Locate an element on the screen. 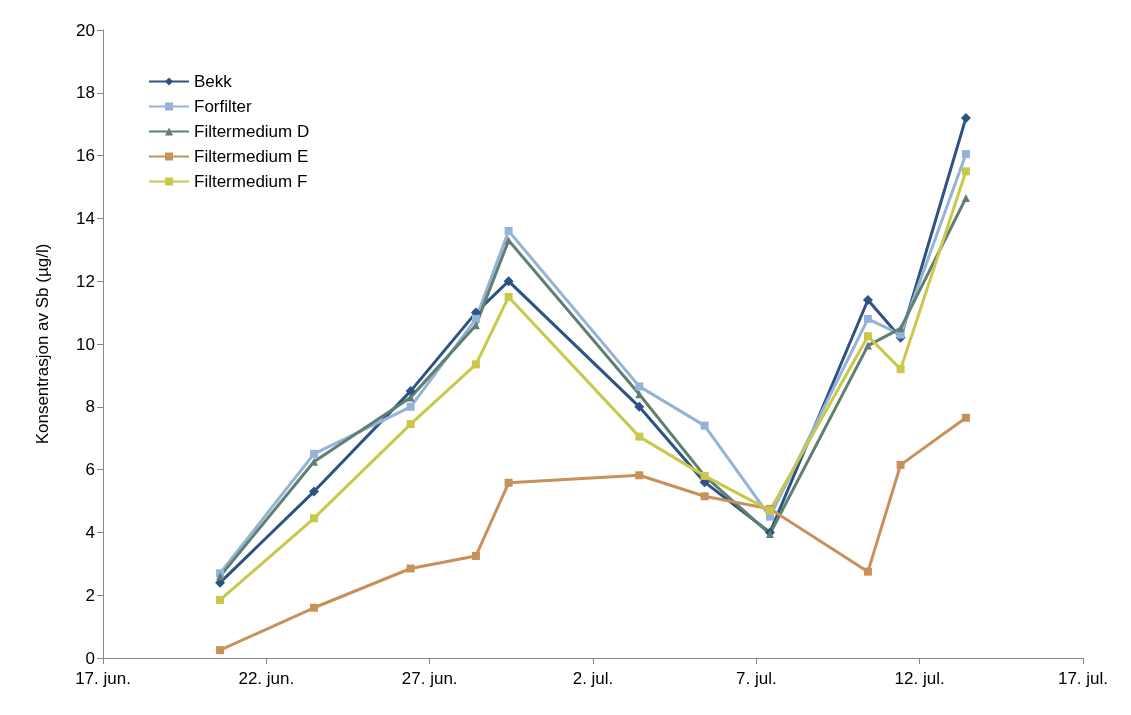  x-tick-label: 27. jun. is located at coordinates (429, 678).